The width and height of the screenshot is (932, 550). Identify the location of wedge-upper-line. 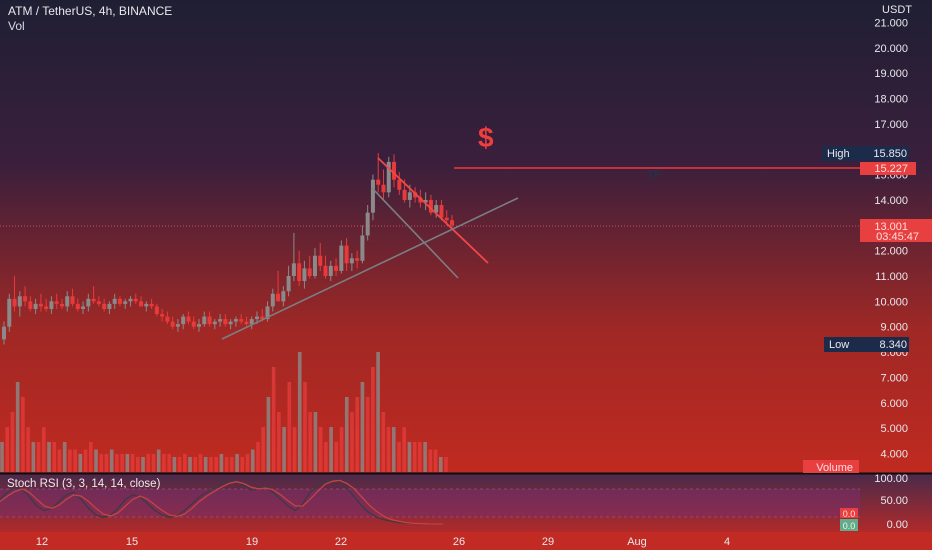
(433, 210).